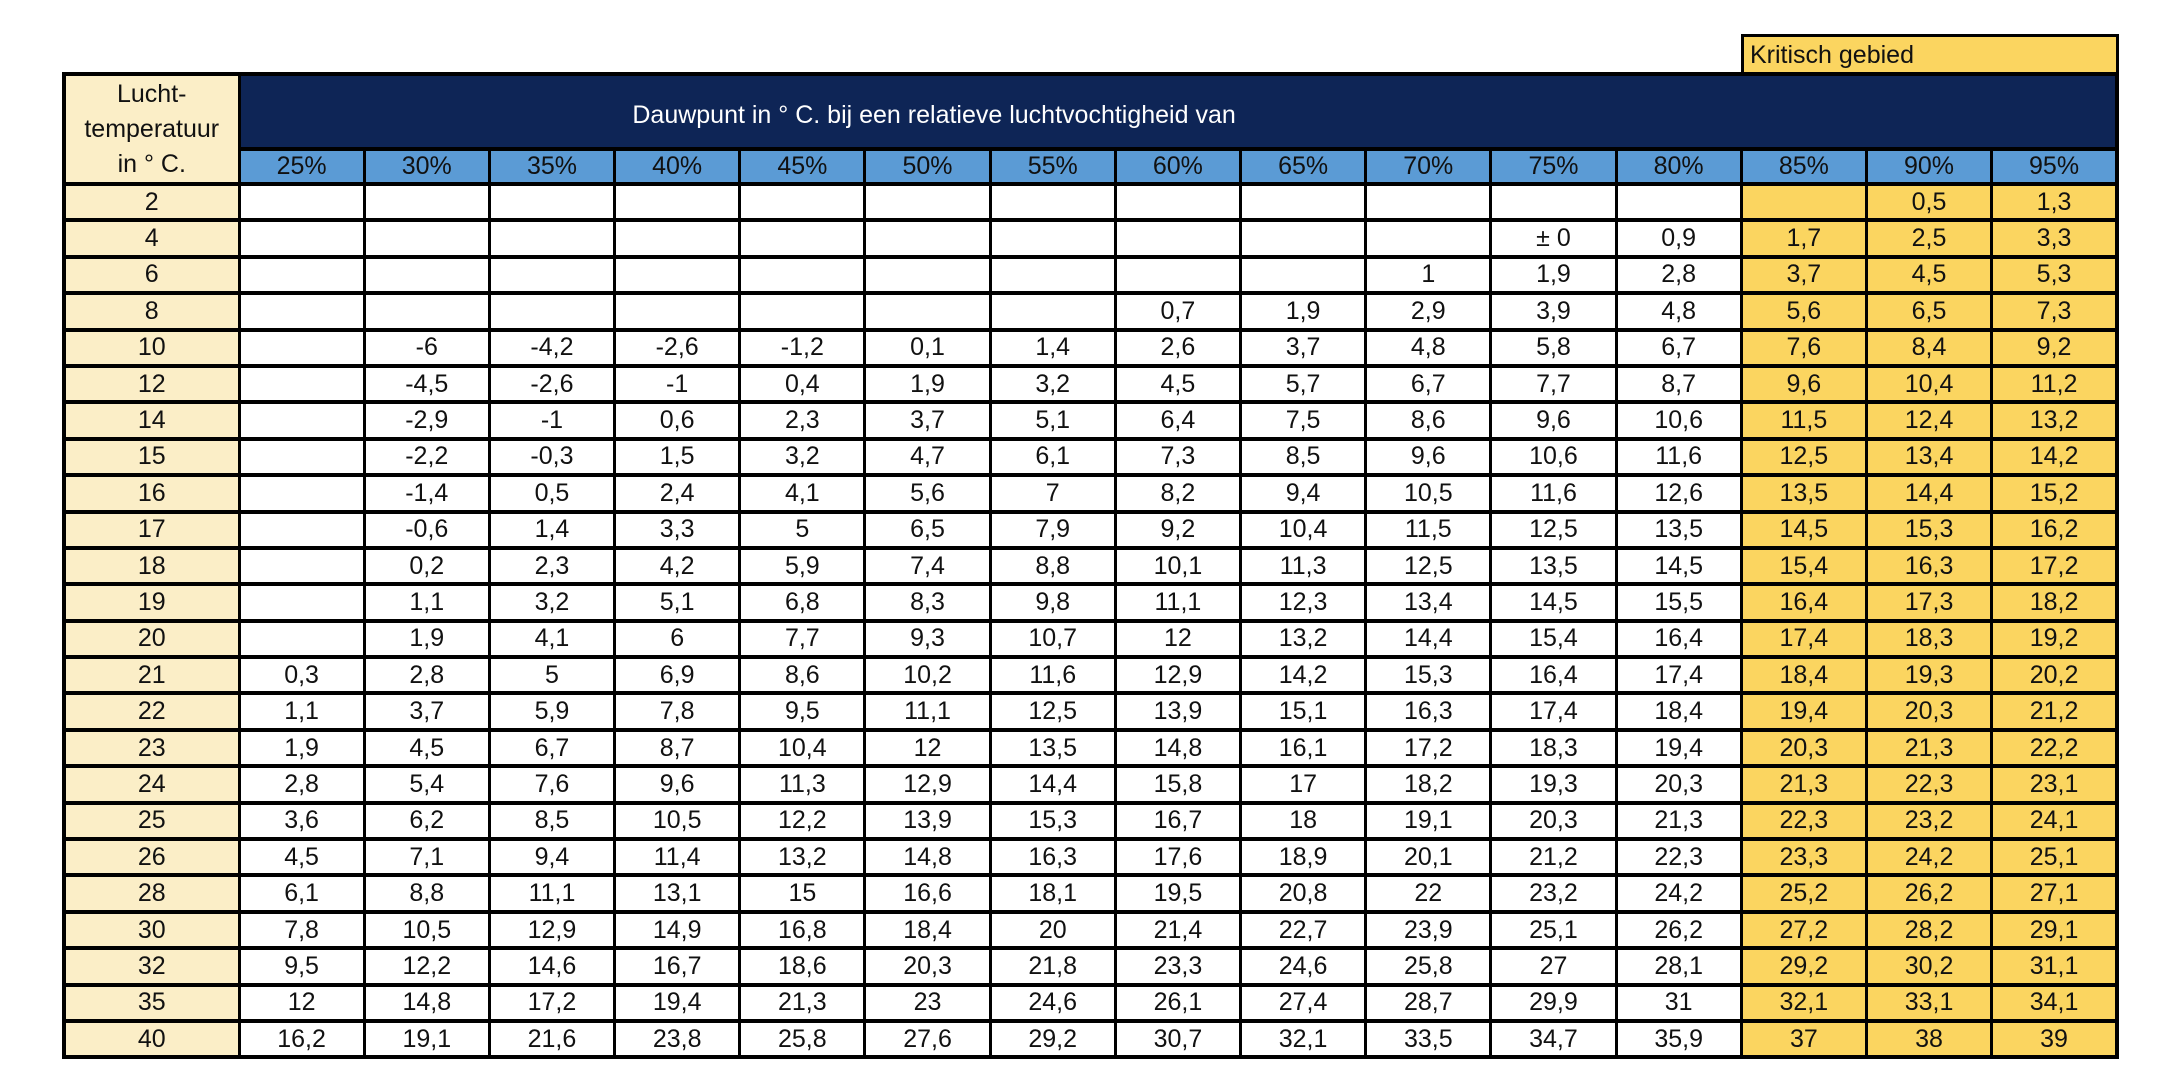 Image resolution: width=2166 pixels, height=1080 pixels. I want to click on cell: 12,9, so click(927, 784).